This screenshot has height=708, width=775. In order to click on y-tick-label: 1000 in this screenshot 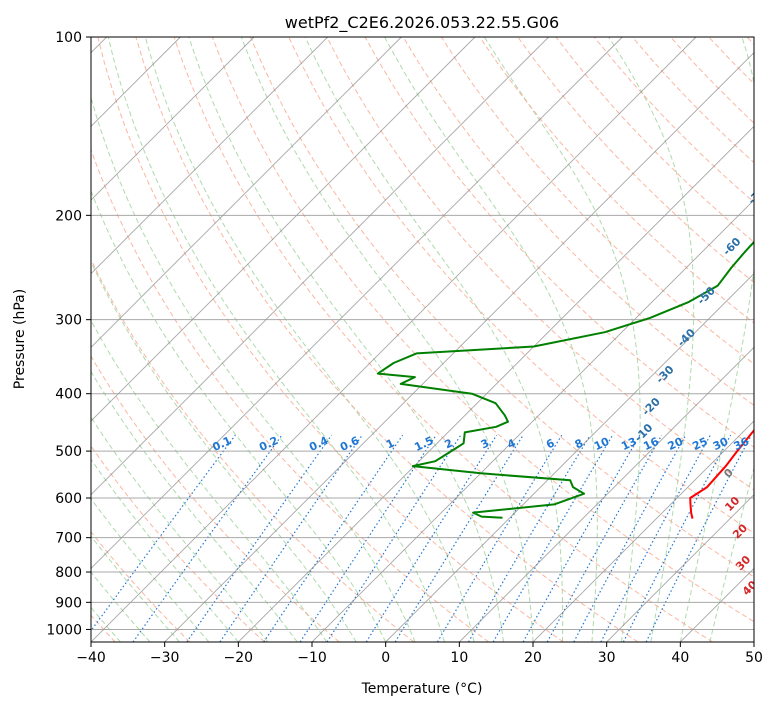, I will do `click(64, 630)`.